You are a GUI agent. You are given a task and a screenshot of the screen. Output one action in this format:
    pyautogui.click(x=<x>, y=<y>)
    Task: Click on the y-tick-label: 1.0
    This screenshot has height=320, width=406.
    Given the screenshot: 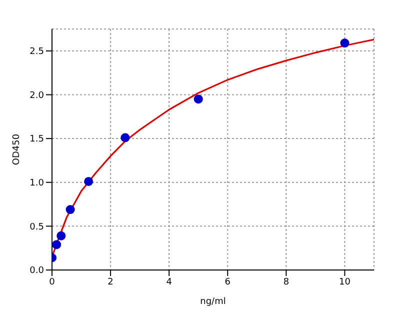 What is the action you would take?
    pyautogui.click(x=37, y=183)
    